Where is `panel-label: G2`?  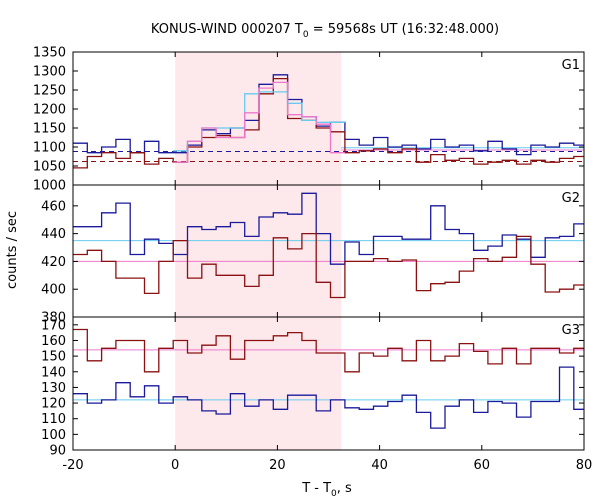
panel-label: G2 is located at coordinates (571, 198).